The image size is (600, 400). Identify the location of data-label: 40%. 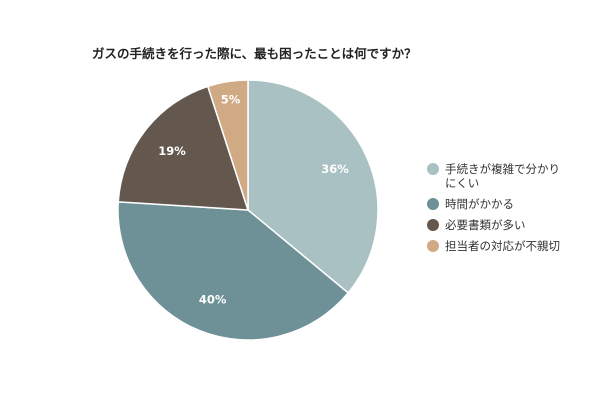
(213, 299).